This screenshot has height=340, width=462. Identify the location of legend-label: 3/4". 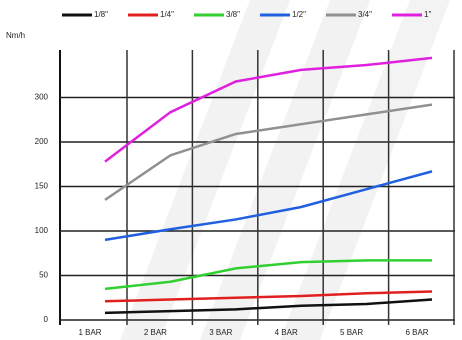
(365, 14).